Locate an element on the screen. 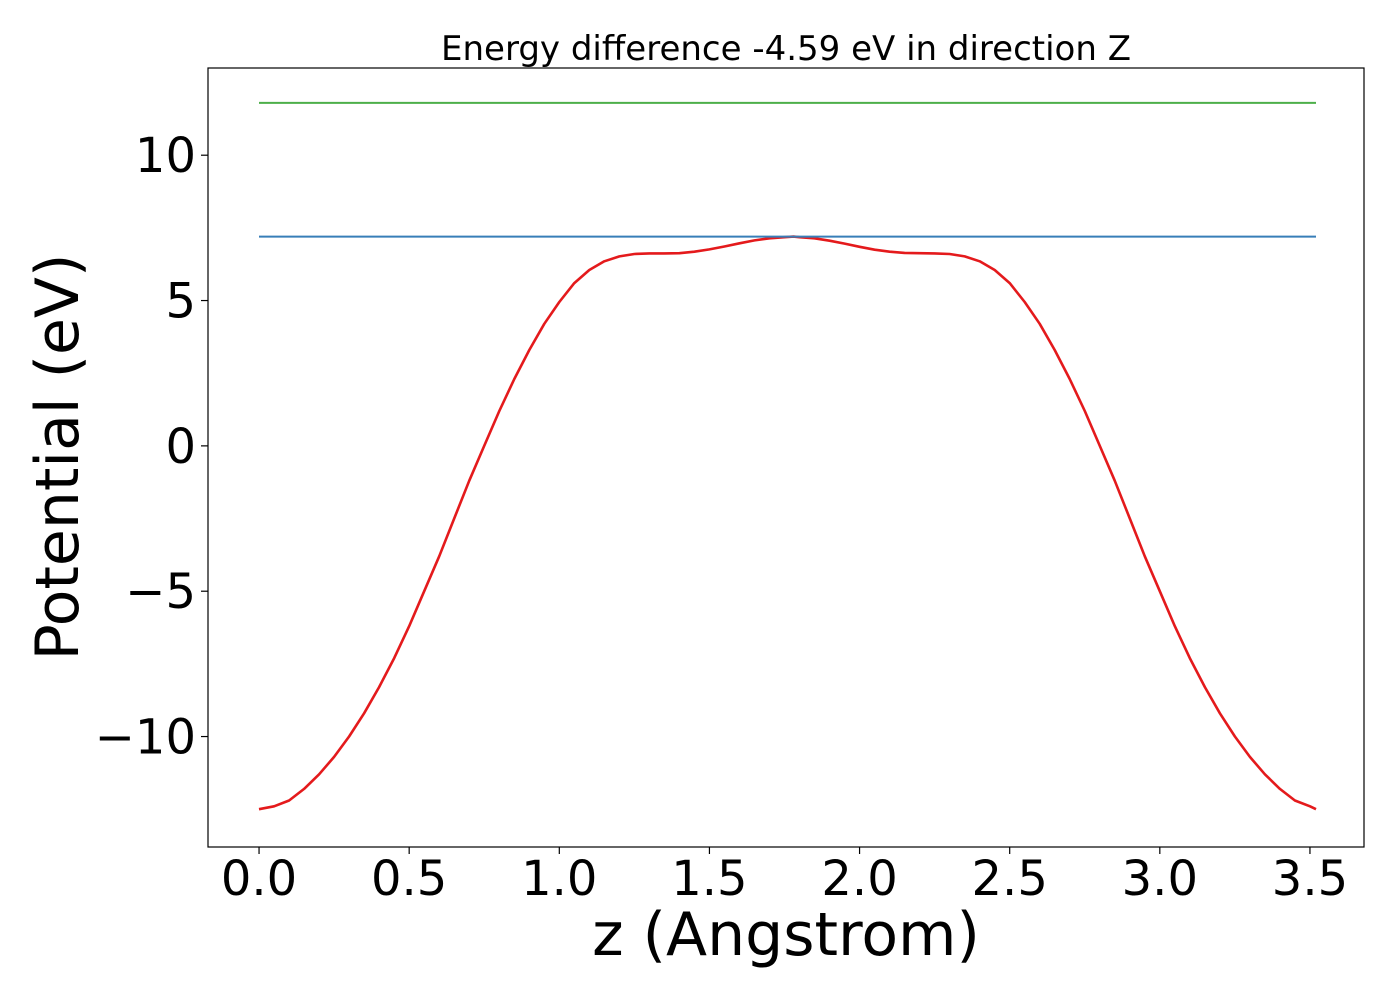 Image resolution: width=1400 pixels, height=1000 pixels. x-tick-label: 2.0 is located at coordinates (859, 879).